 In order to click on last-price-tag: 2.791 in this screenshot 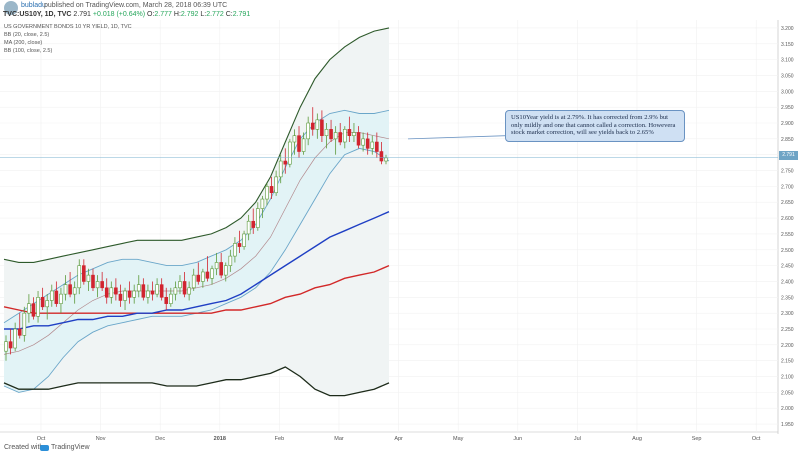, I will do `click(788, 155)`.